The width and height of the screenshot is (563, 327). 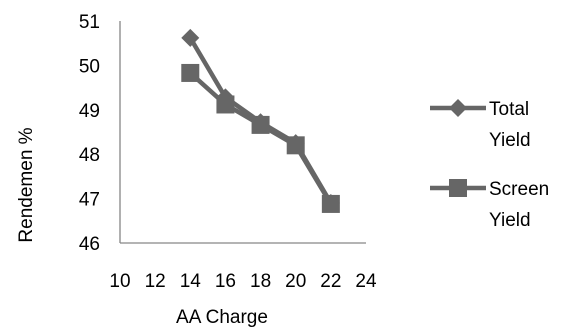 I want to click on x-tick-label: 22, so click(x=330, y=281).